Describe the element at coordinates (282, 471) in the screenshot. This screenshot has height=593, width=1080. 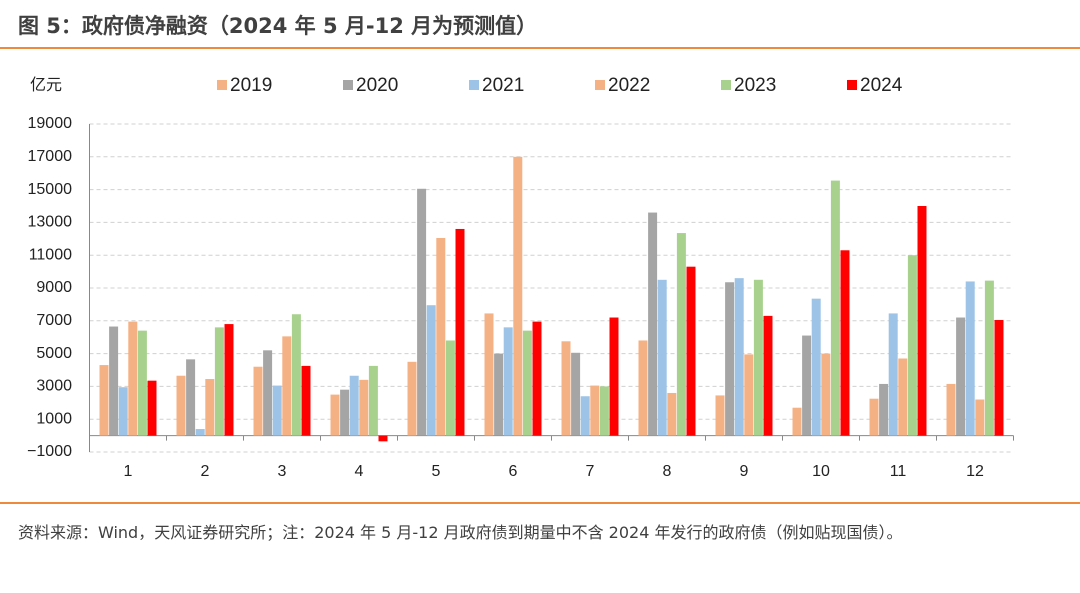
I see `x-tick-label: 3` at that location.